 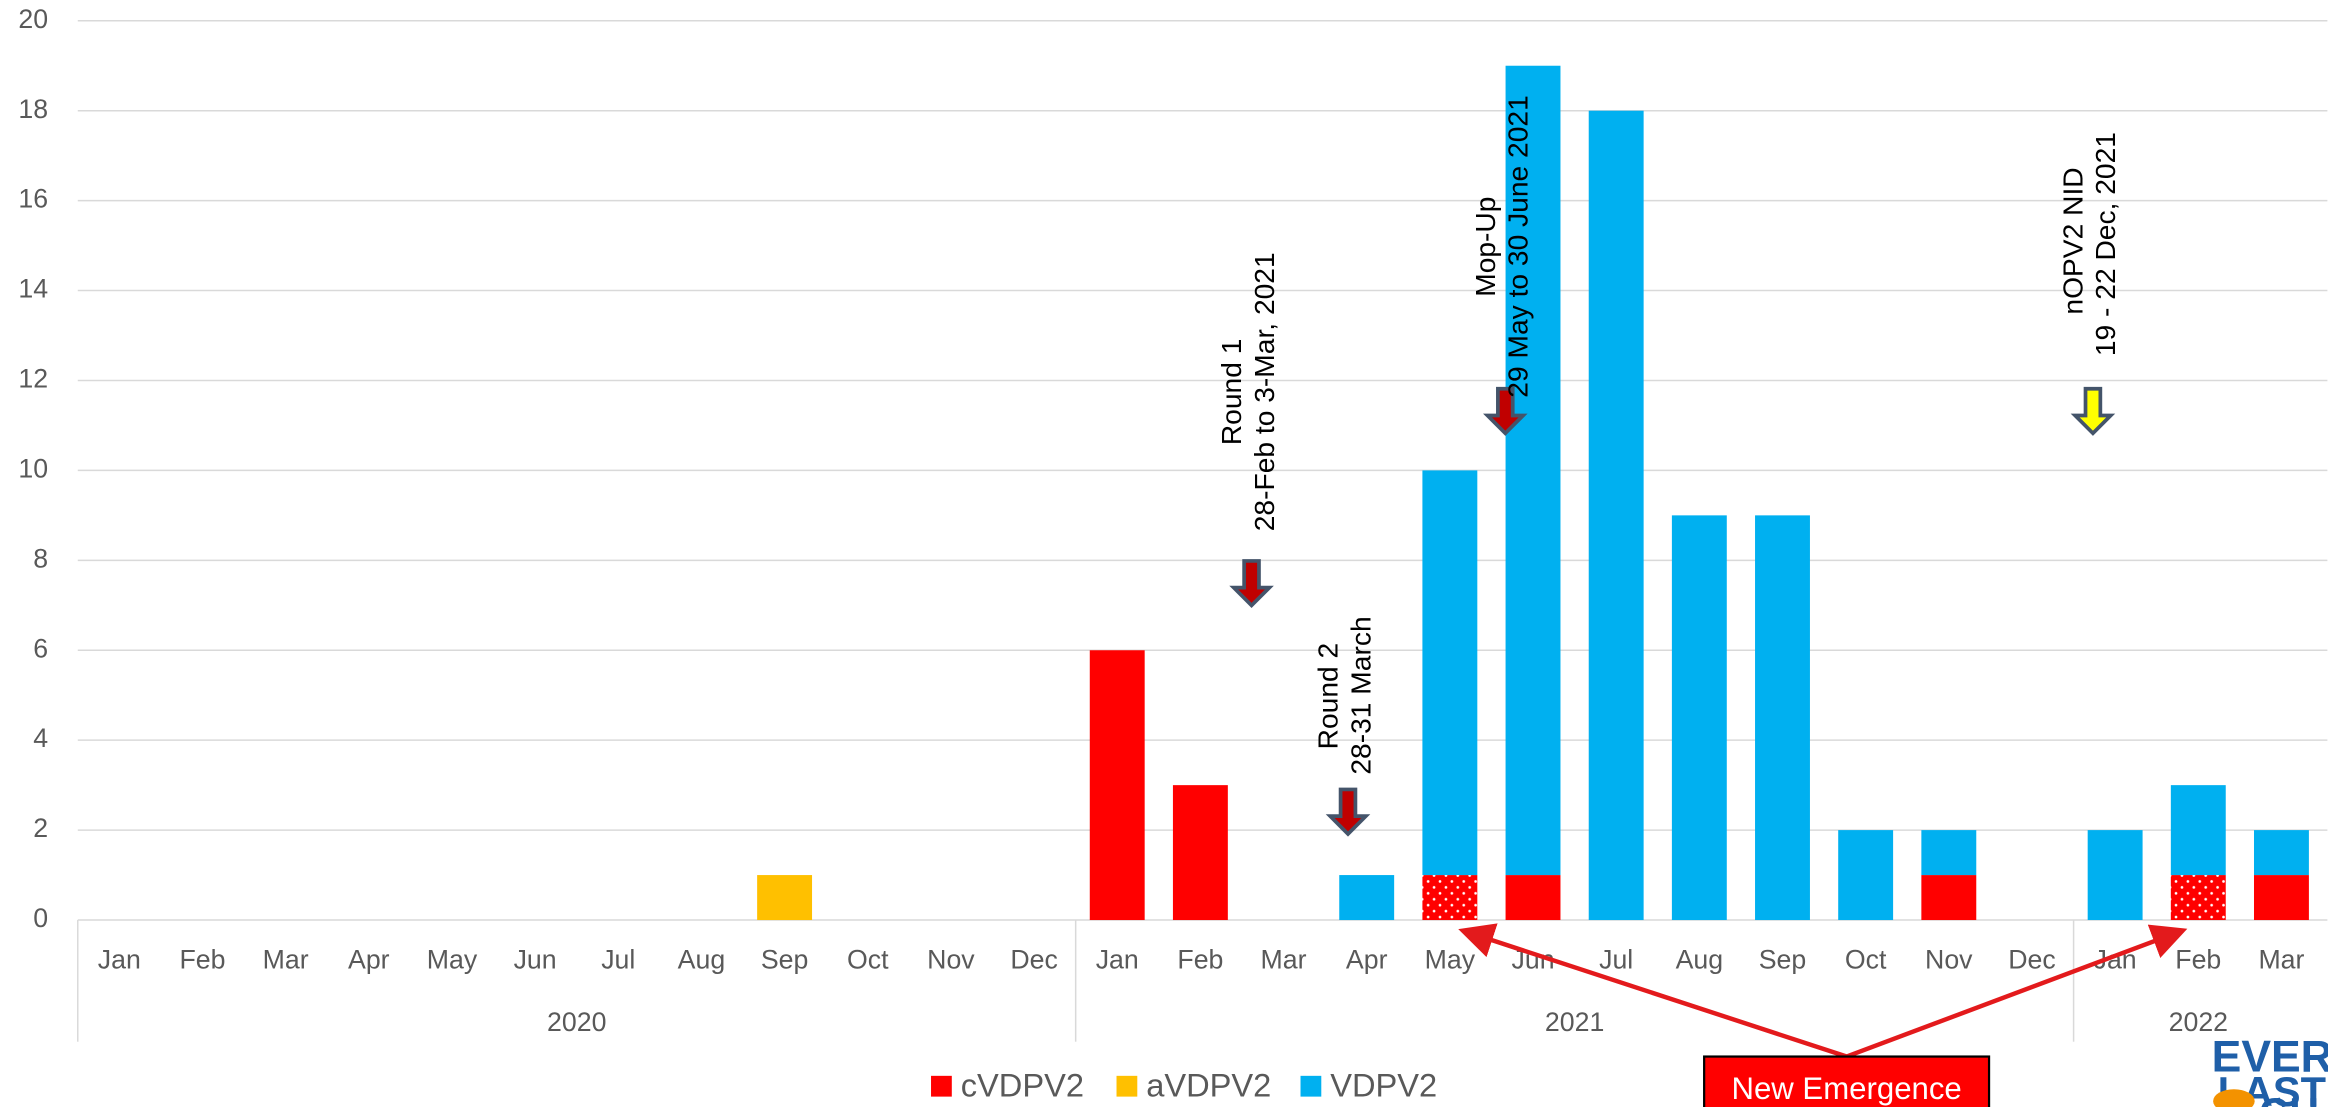 What do you see at coordinates (40, 648) in the screenshot?
I see `y-tick-label: 6` at bounding box center [40, 648].